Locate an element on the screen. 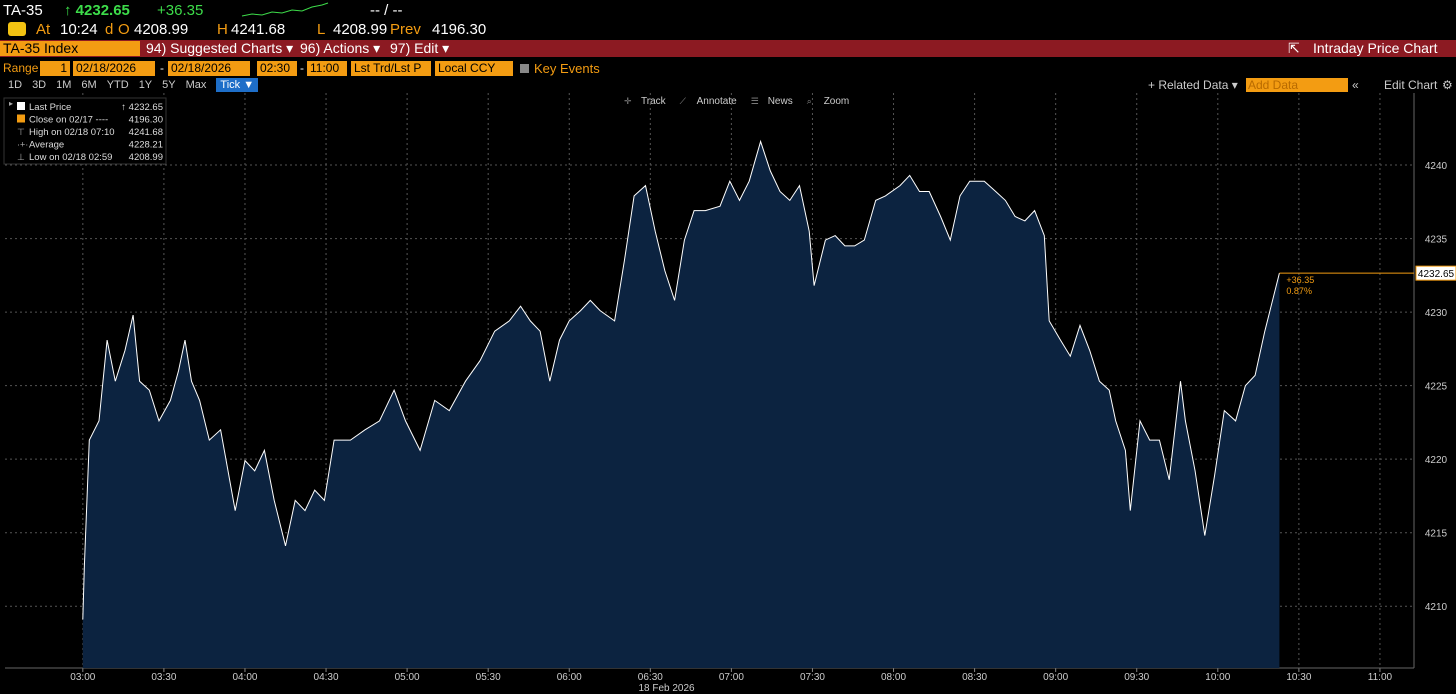 Image resolution: width=1456 pixels, height=694 pixels. period-button: 1D is located at coordinates (15, 85).